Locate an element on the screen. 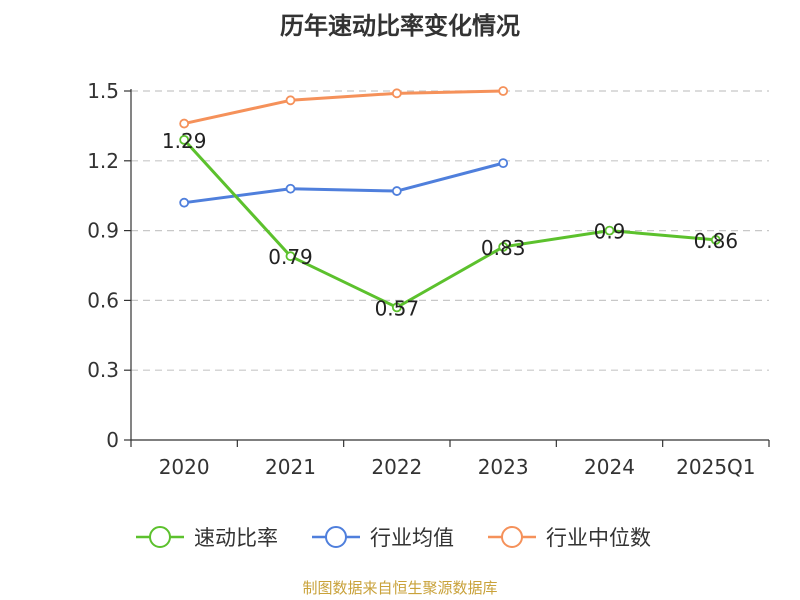 This screenshot has height=600, width=800. y-tick-label: 1.5 is located at coordinates (103, 91).